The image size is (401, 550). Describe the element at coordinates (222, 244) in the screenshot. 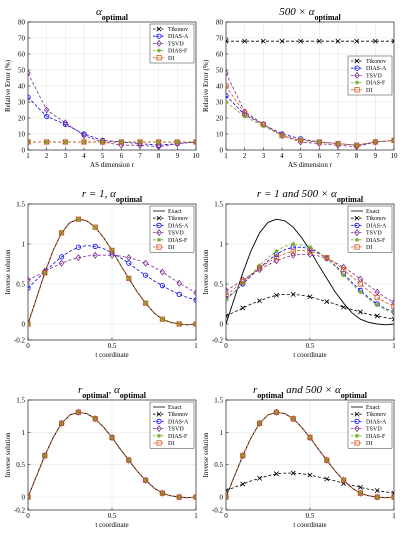

I see `y-tick-label: 1` at that location.